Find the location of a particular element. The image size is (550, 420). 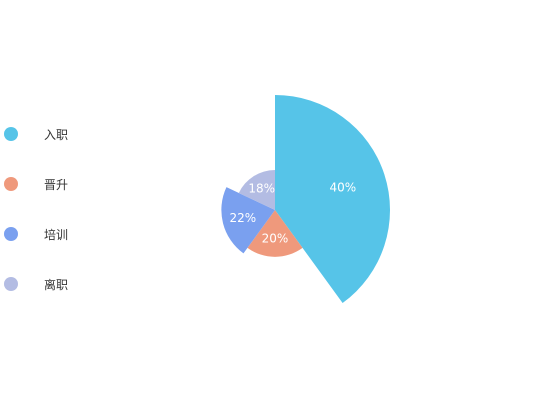

slice-data-label: 40% is located at coordinates (342, 187).